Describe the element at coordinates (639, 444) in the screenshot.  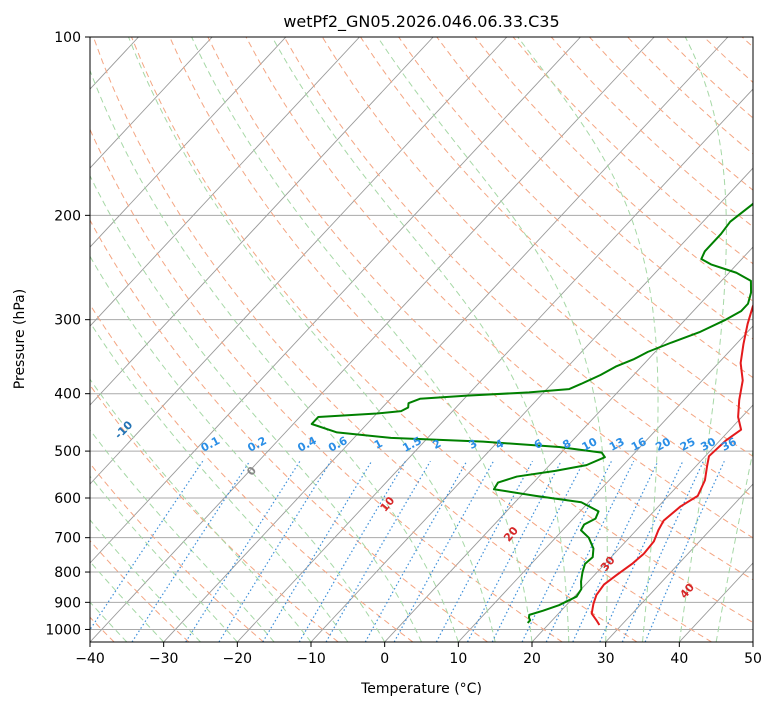
I see `mixing-ratio-label: 16` at that location.